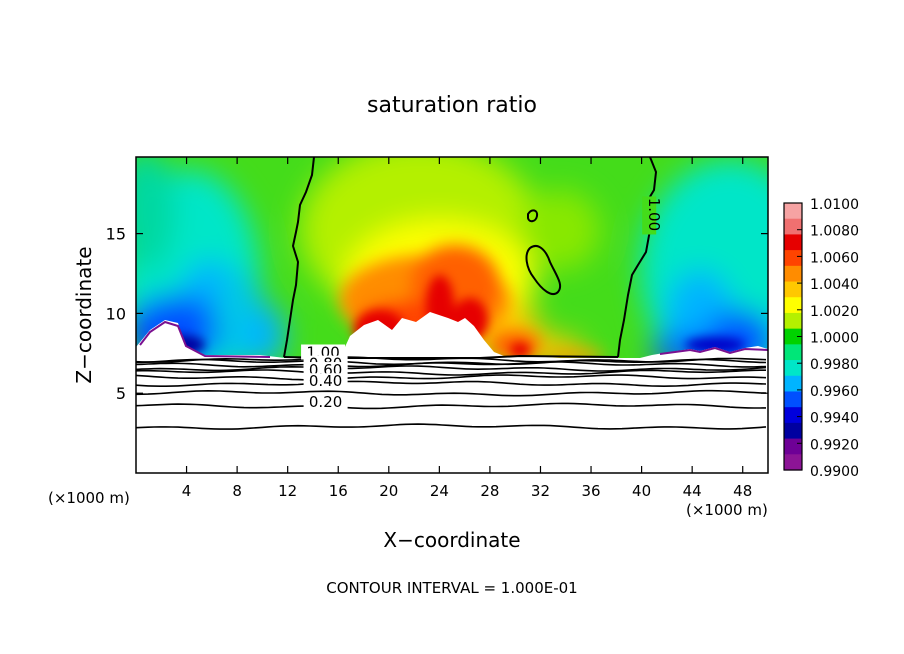 This screenshot has width=904, height=654. I want to click on svg-text: 0.40, so click(325, 381).